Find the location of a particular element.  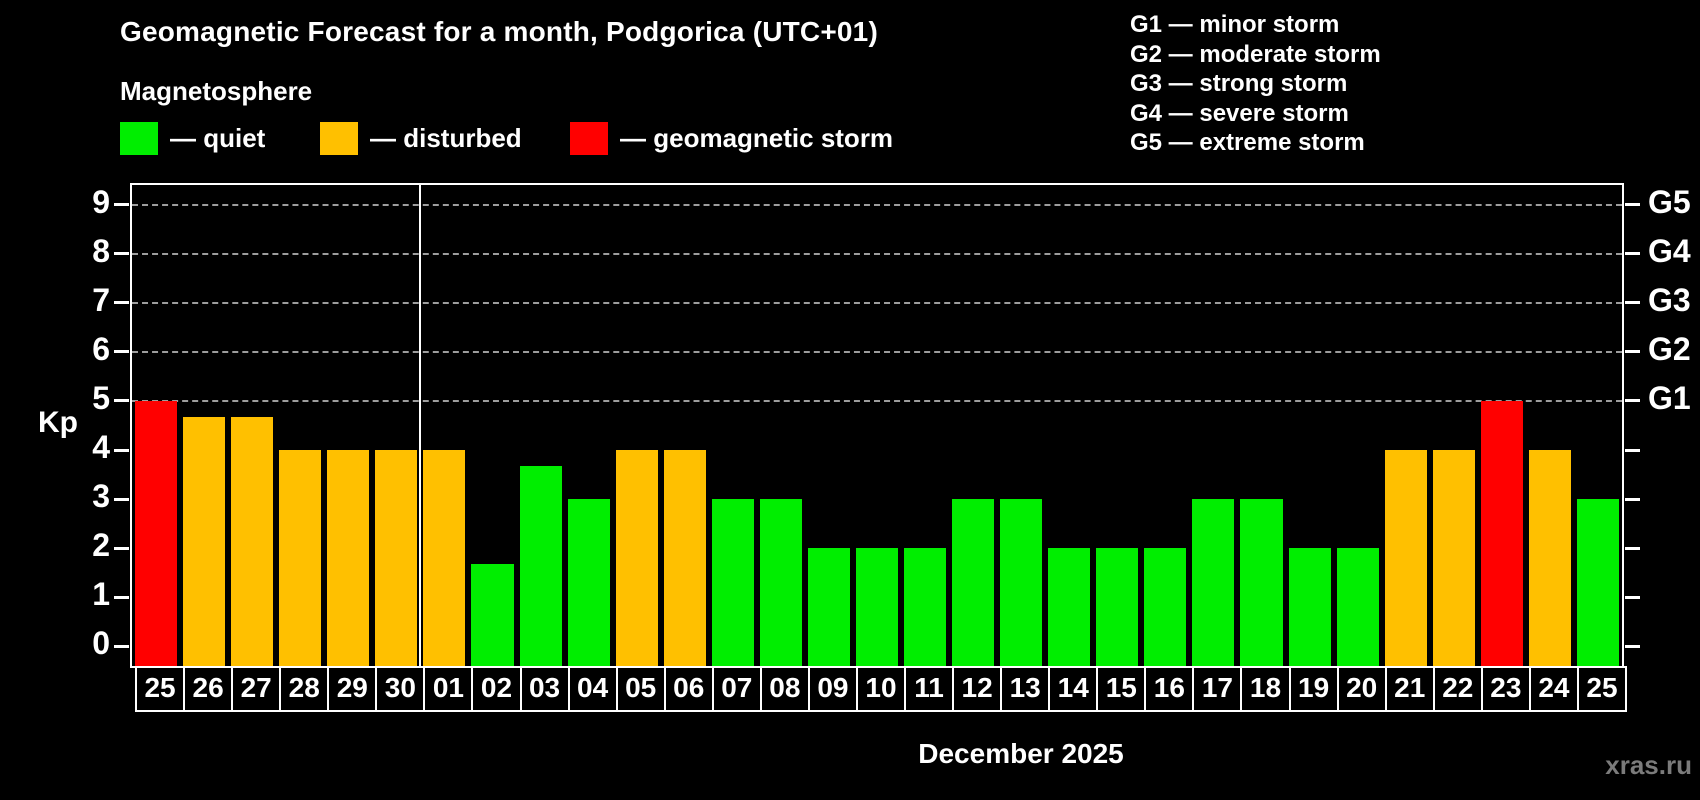

day-label-cell: 13 is located at coordinates (1025, 689).